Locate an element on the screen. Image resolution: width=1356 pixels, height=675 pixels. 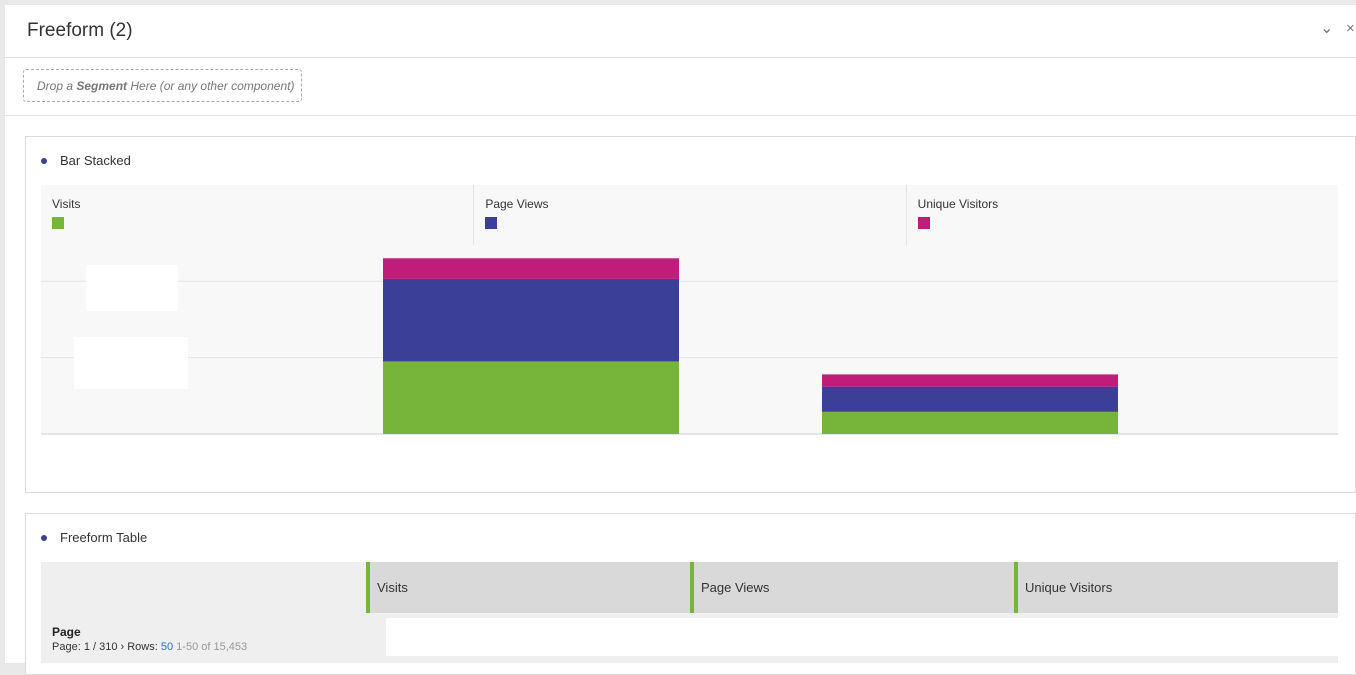
text: Segment is located at coordinates (102, 86).